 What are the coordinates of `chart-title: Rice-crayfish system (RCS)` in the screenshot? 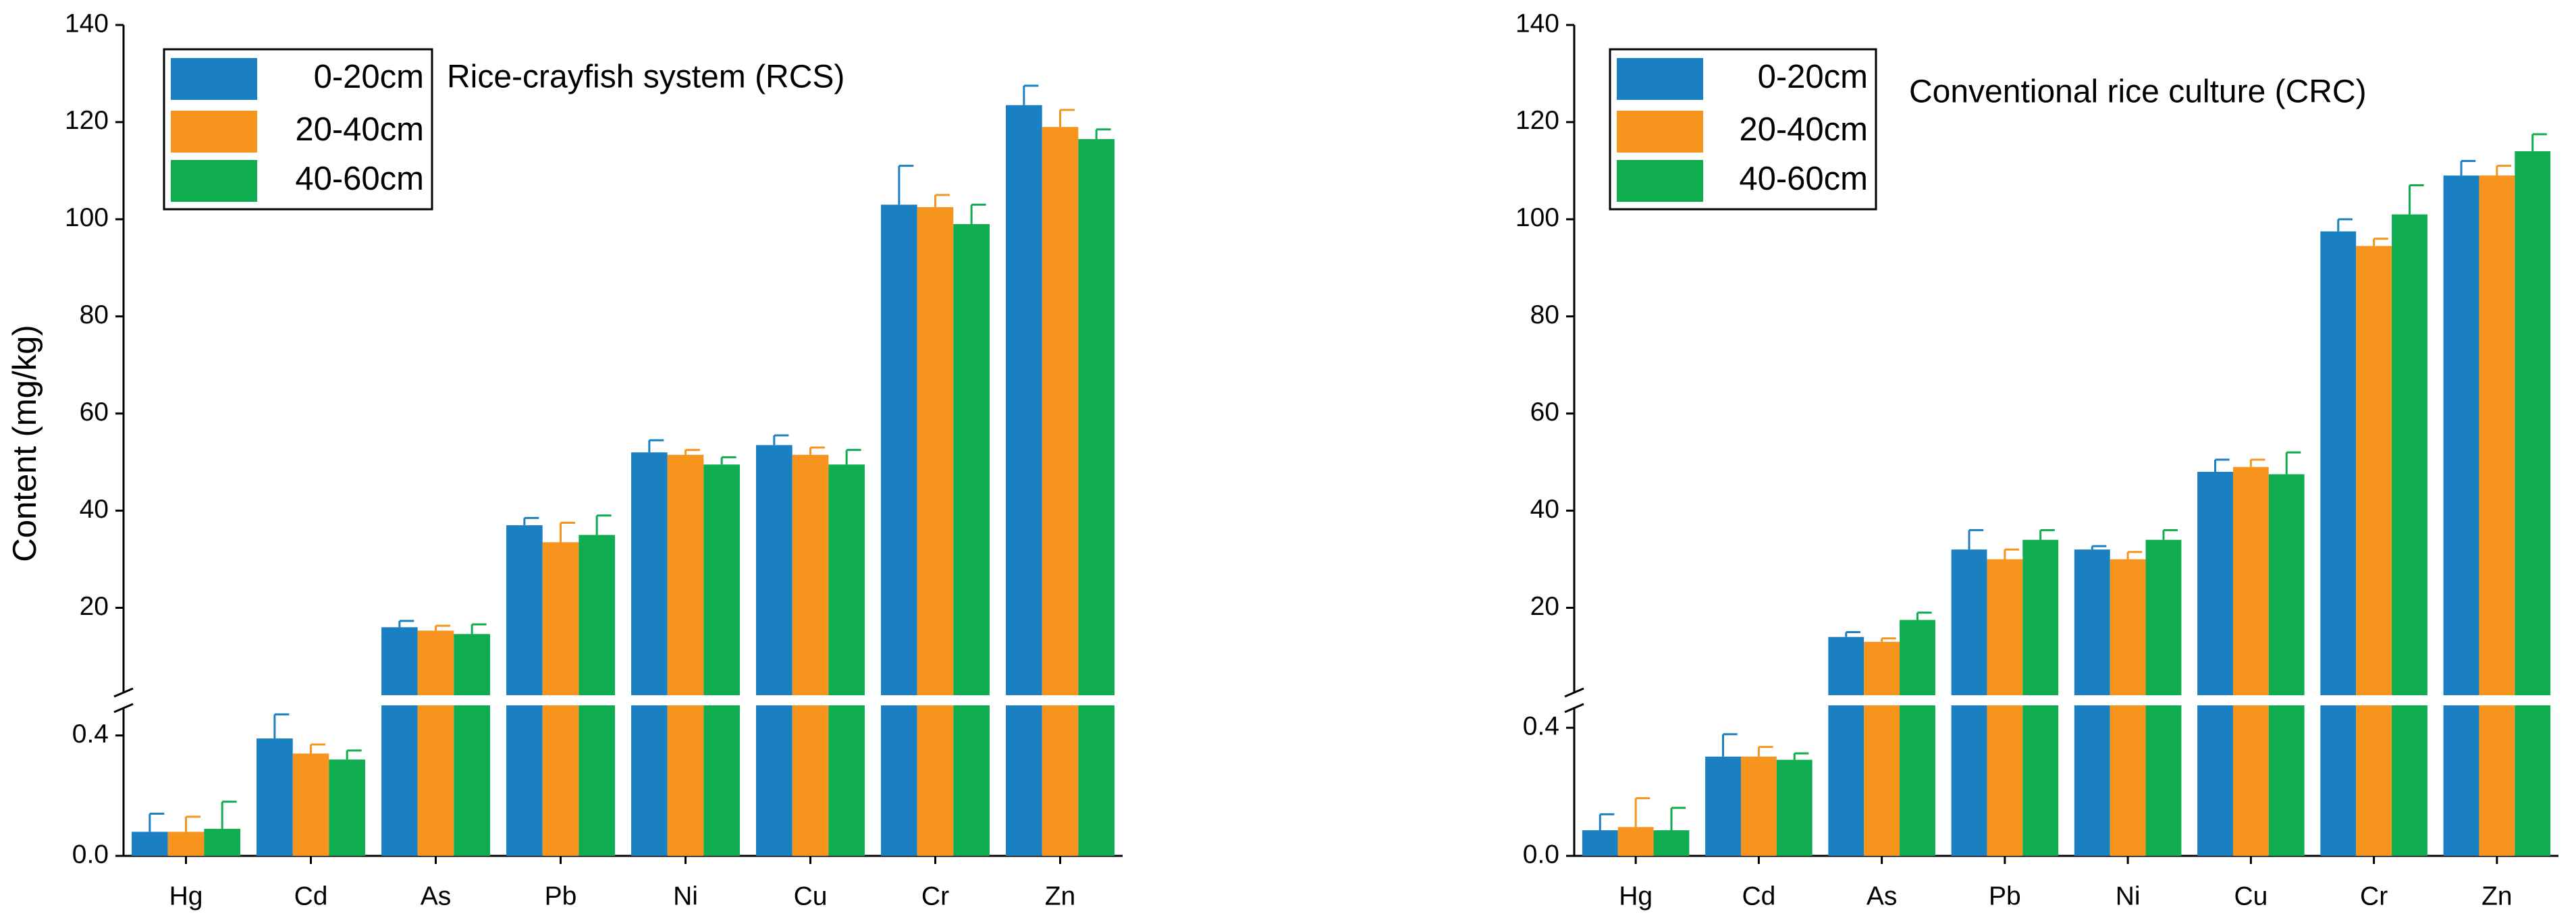 It's located at (645, 77).